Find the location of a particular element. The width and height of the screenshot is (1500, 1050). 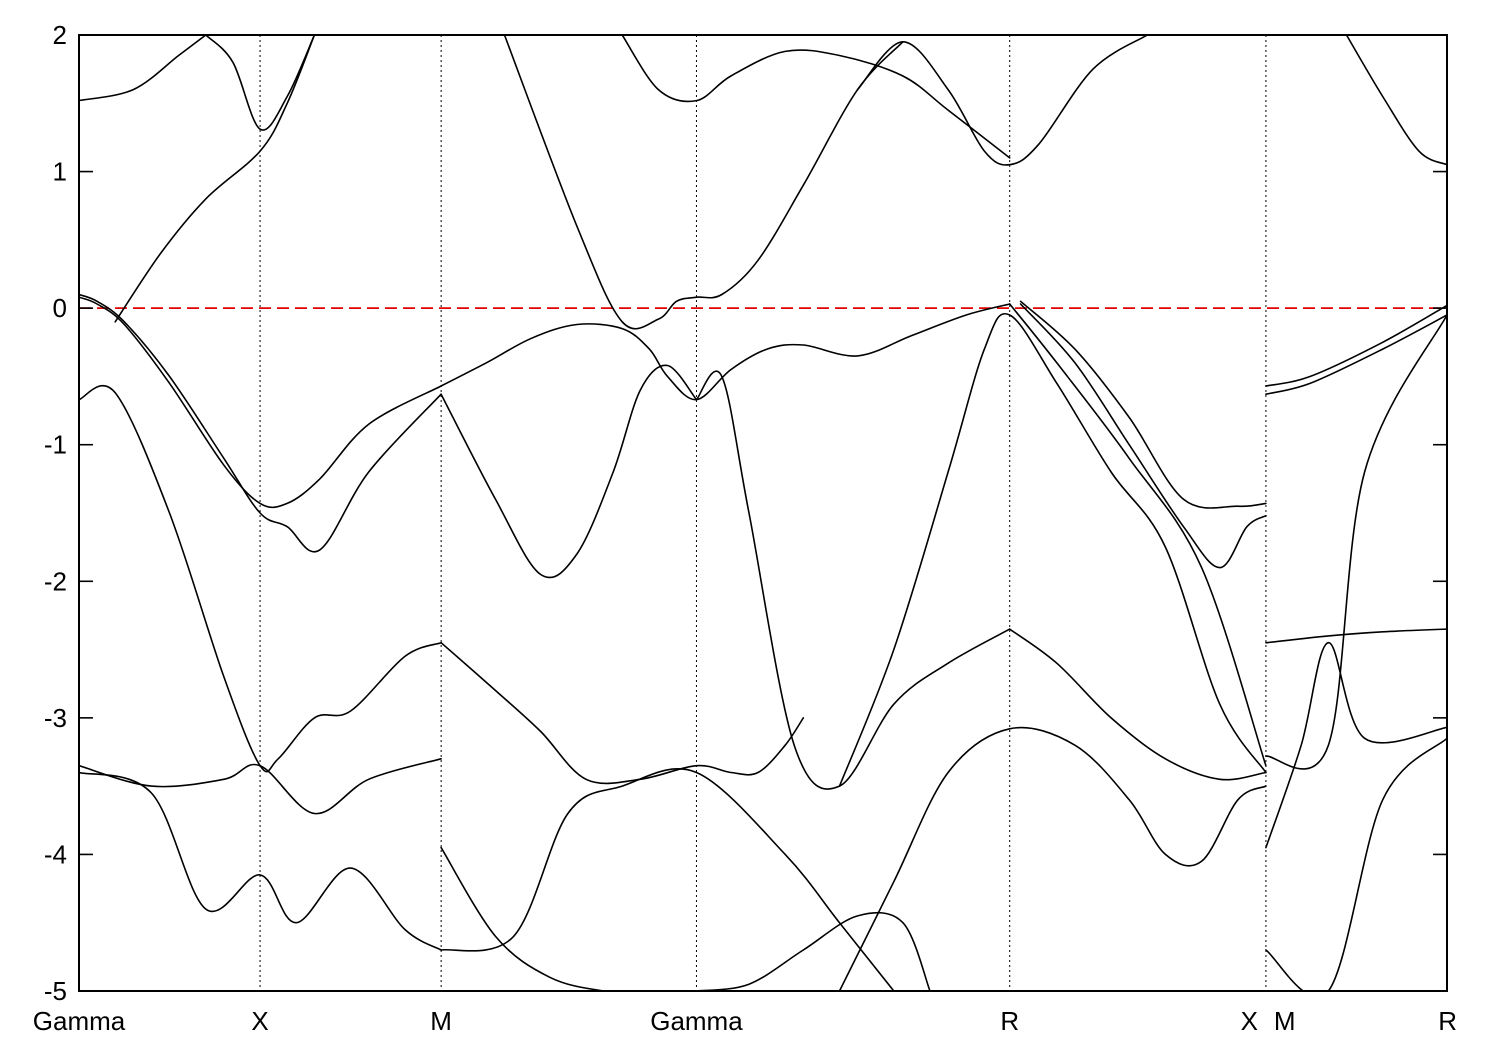

y-tick-label: 0 is located at coordinates (60, 308).